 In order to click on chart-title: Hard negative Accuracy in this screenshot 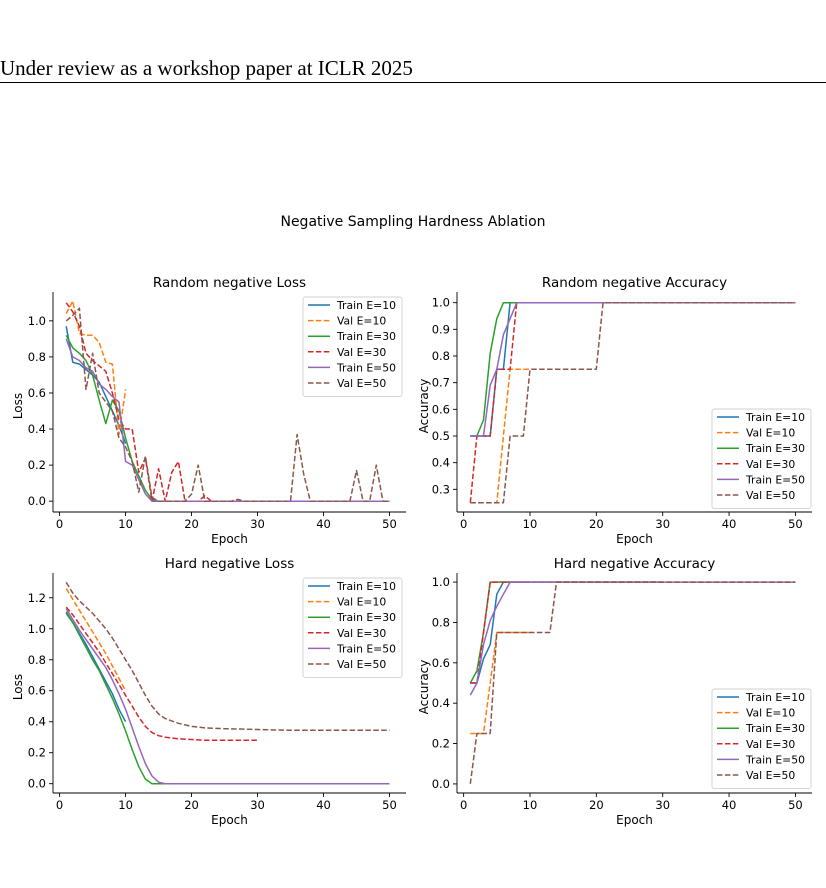, I will do `click(635, 564)`.